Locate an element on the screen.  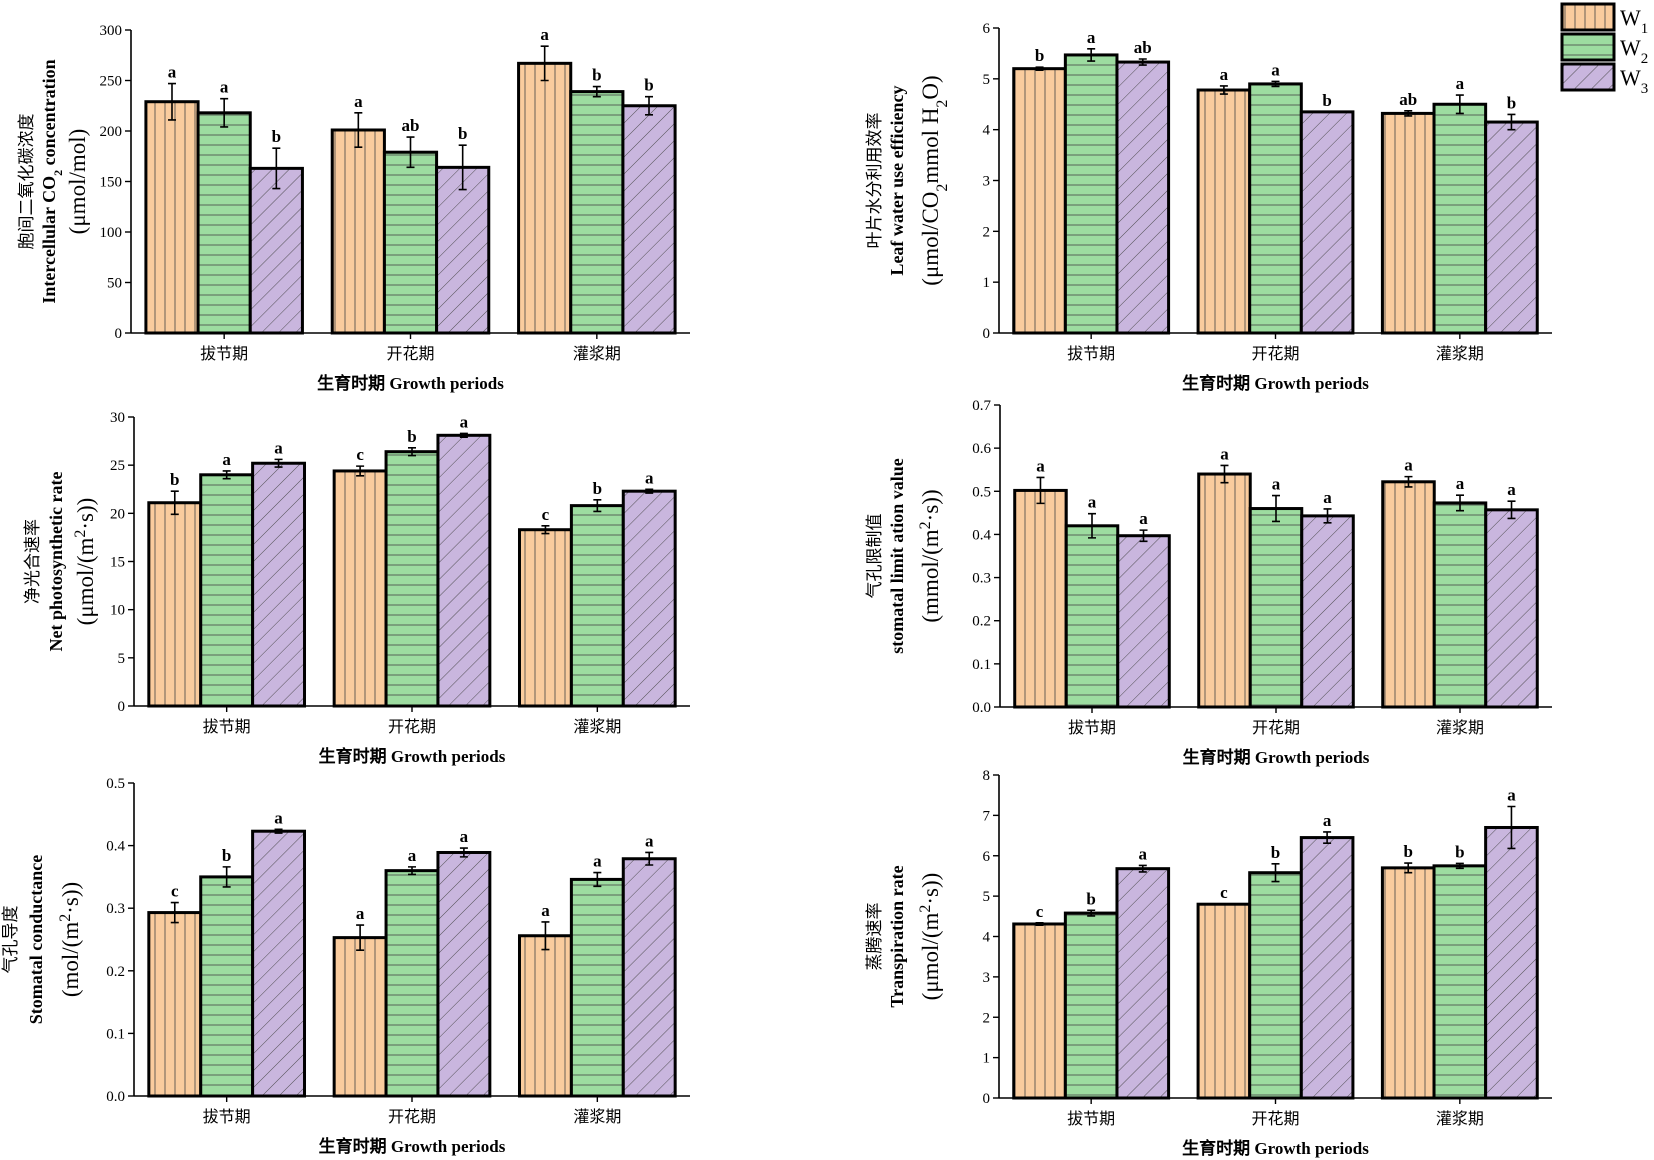
y-tick-label: 8 is located at coordinates (987, 776).